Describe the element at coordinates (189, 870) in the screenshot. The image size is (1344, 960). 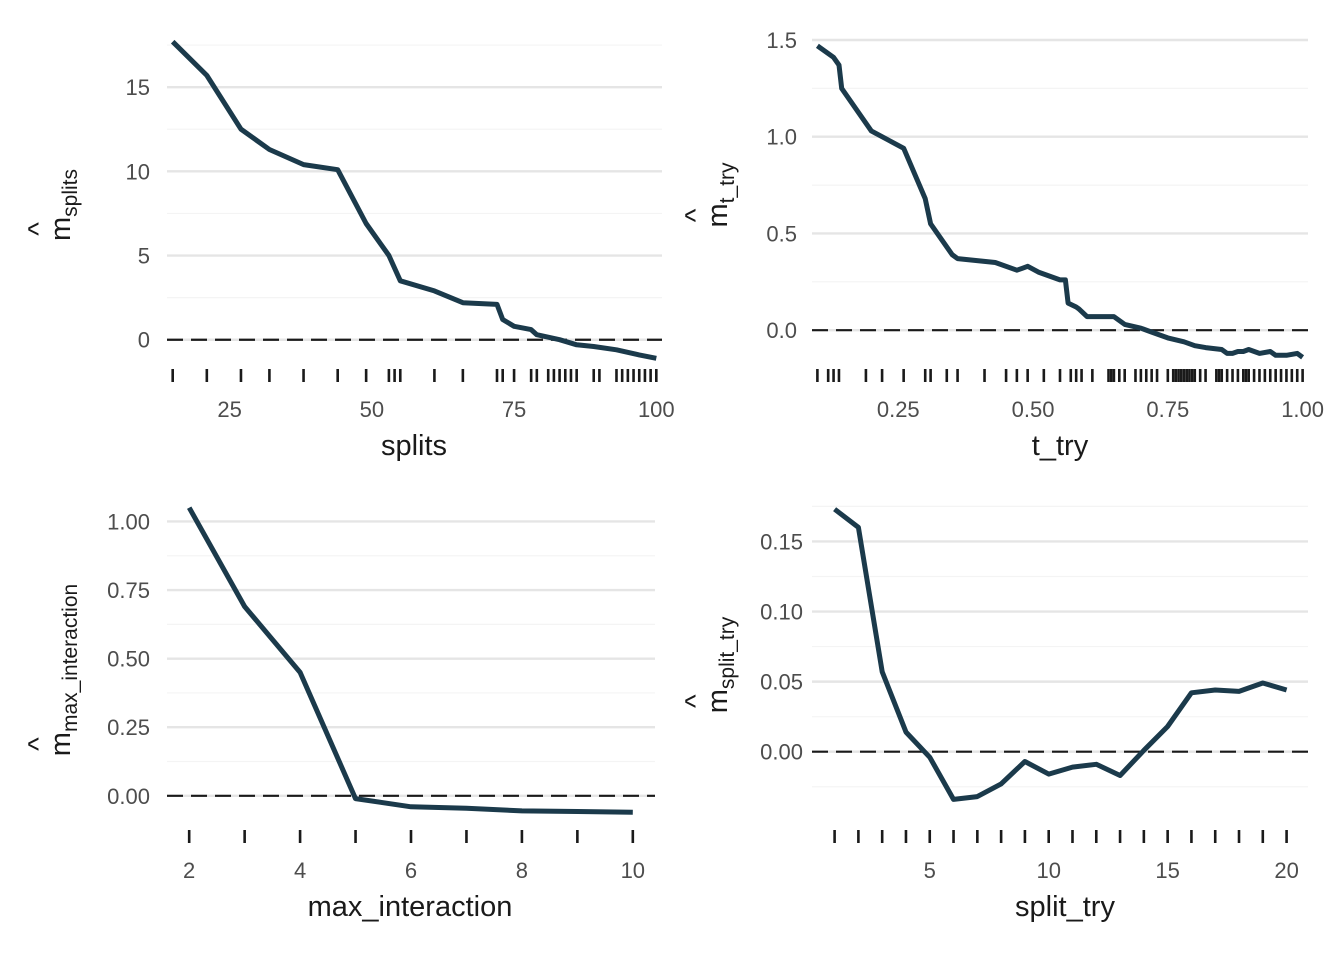
I see `x-tick-label: 2` at that location.